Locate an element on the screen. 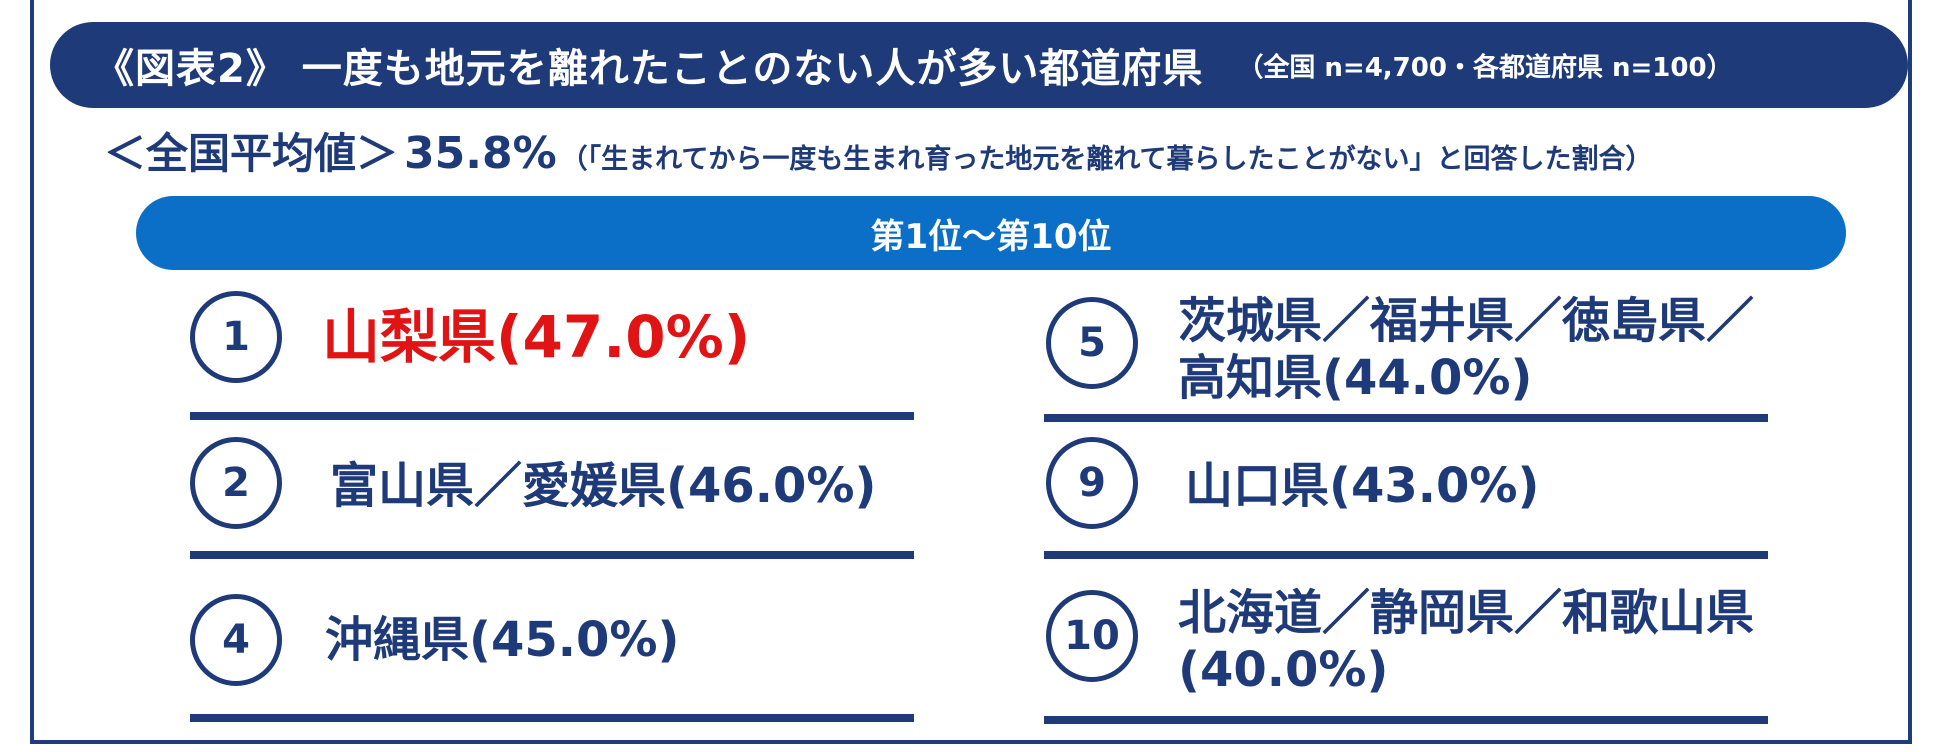  rank-badge-2: 2 is located at coordinates (236, 483).